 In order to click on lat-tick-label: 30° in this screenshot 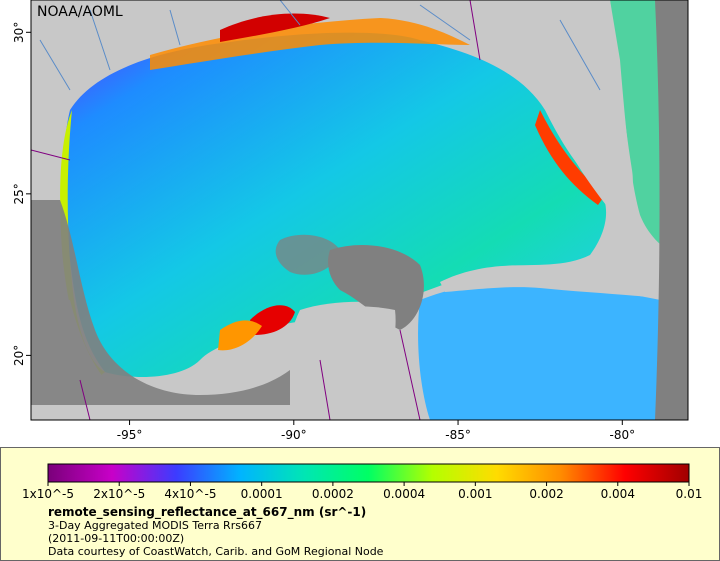, I will do `click(19, 32)`.